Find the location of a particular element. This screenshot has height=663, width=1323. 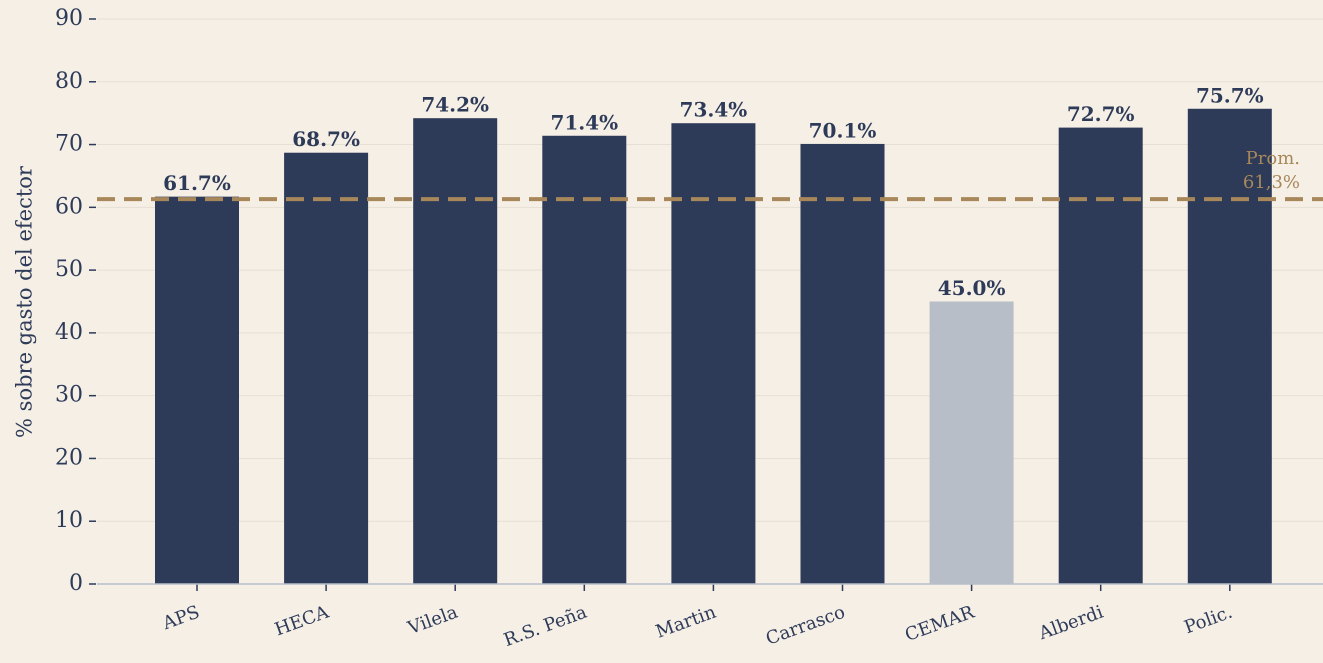

x-tick-label: Carrasco is located at coordinates (805, 626).